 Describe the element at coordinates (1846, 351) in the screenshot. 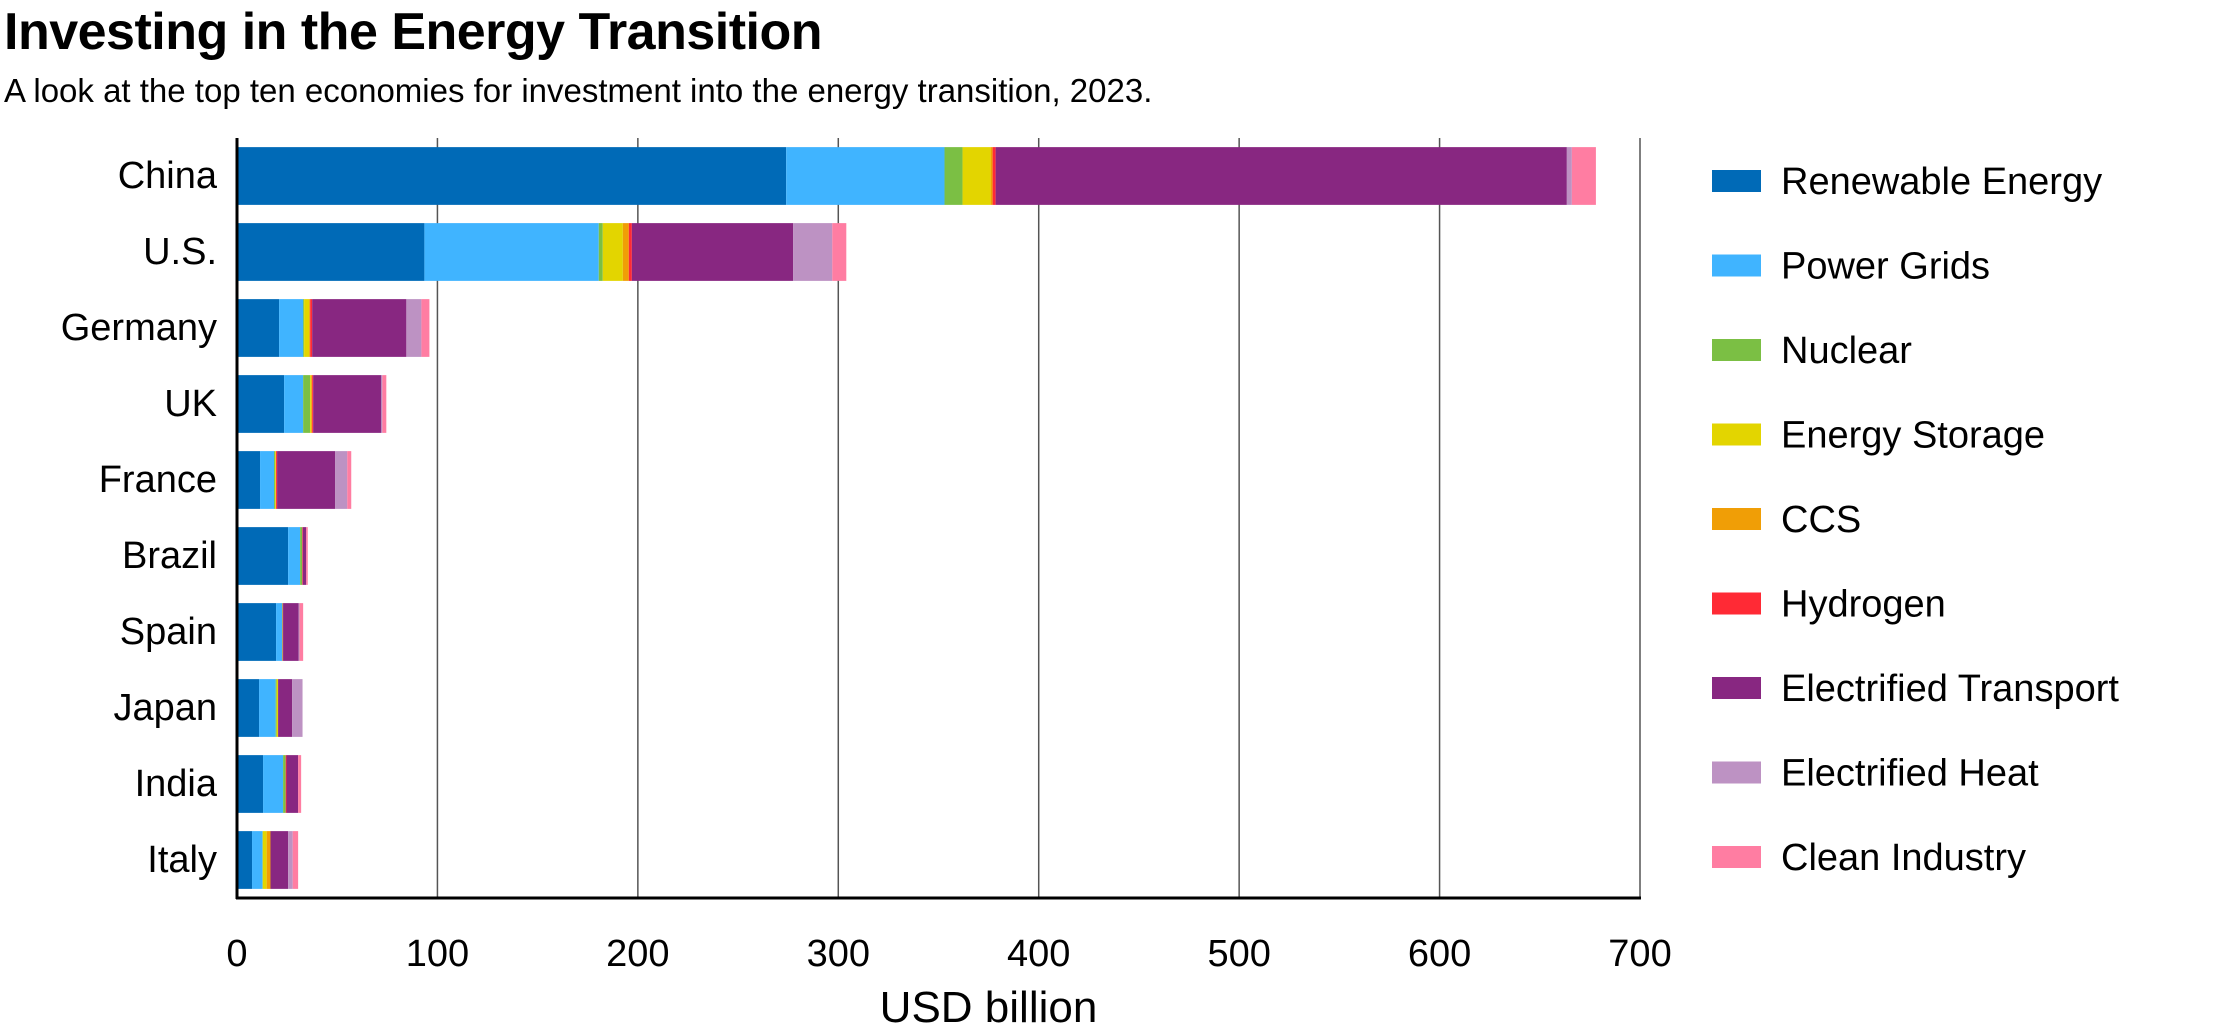

I see `legend-label: Nuclear` at that location.